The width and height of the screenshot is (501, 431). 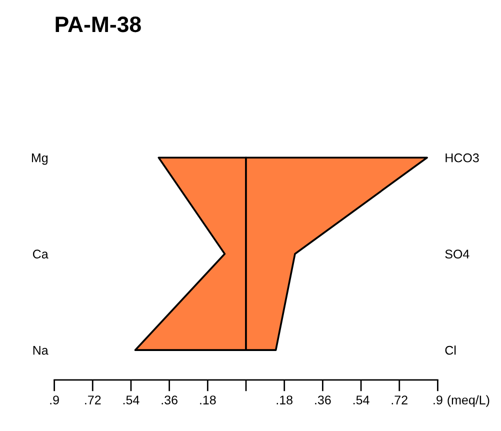 I want to click on y2-tick-label: HCO3, so click(x=462, y=157).